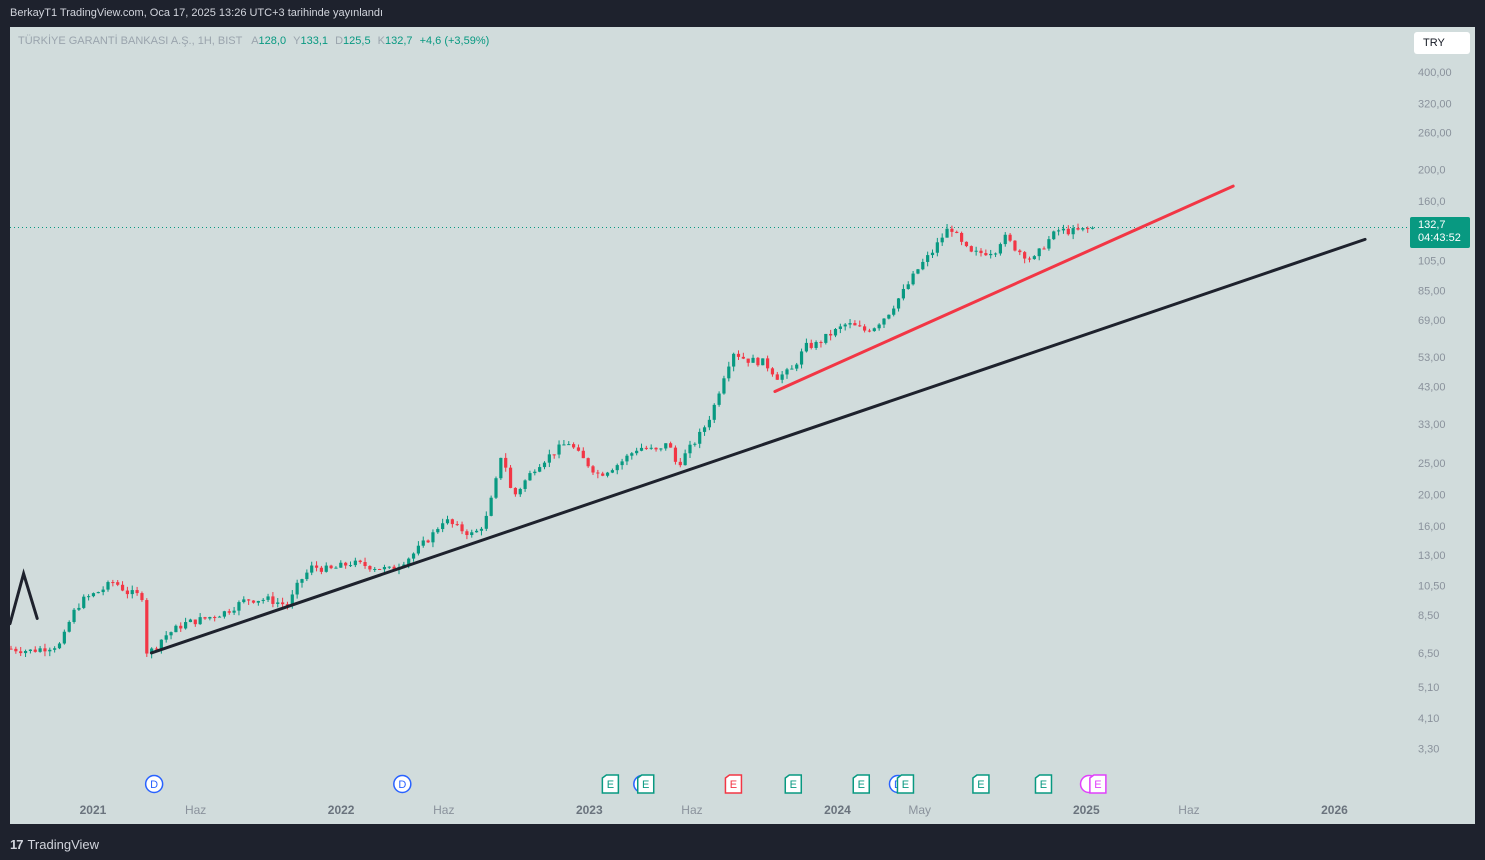 The width and height of the screenshot is (1485, 860). I want to click on y-tick-label: 13,00, so click(1432, 556).